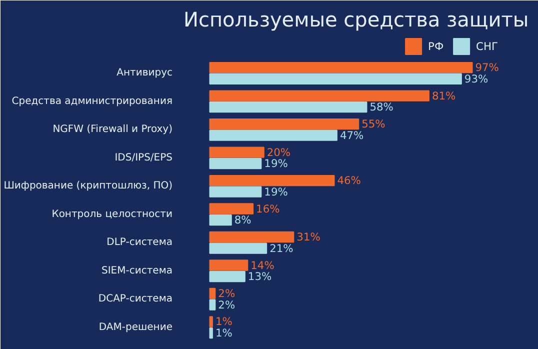 This screenshot has width=538, height=349. What do you see at coordinates (135, 327) in the screenshot?
I see `y-tick-label: DAM-решение` at bounding box center [135, 327].